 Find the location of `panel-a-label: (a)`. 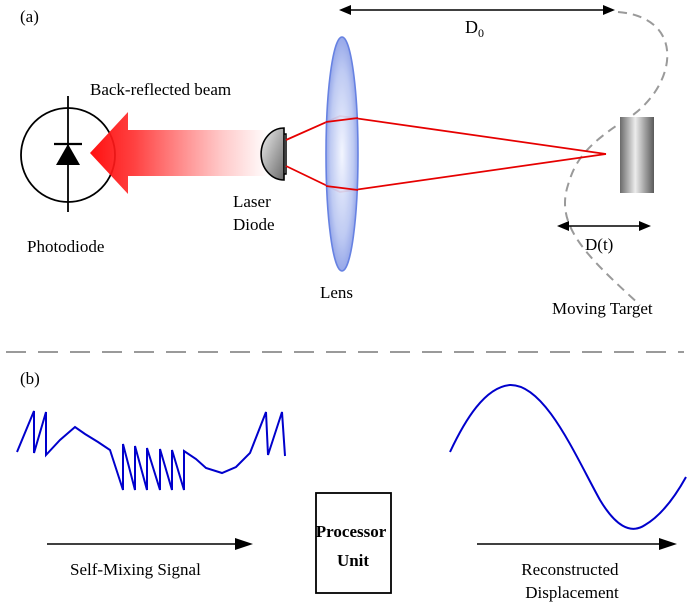

panel-a-label: (a) is located at coordinates (29, 16).